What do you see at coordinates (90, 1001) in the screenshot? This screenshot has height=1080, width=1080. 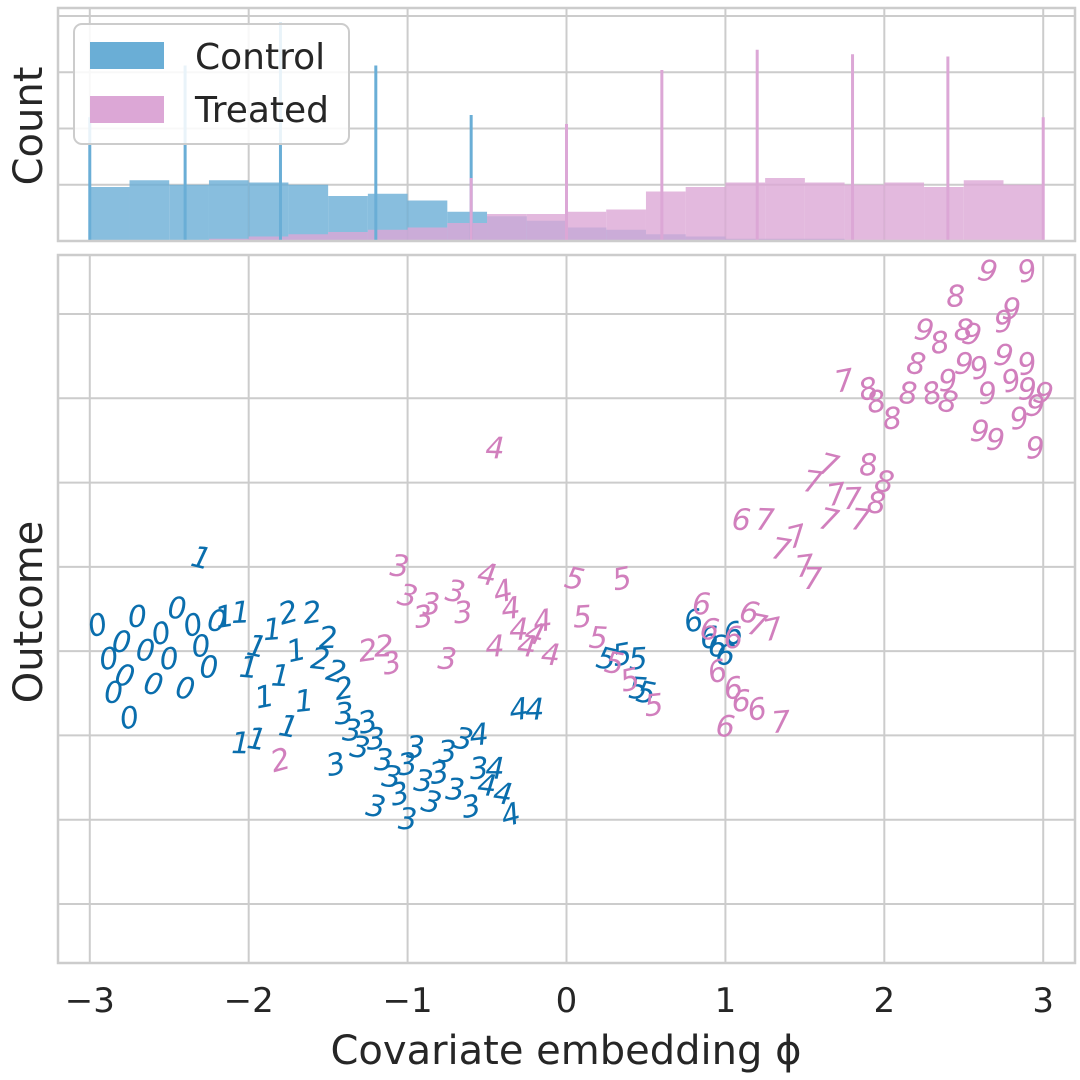 I see `x-tick-label: −3` at bounding box center [90, 1001].